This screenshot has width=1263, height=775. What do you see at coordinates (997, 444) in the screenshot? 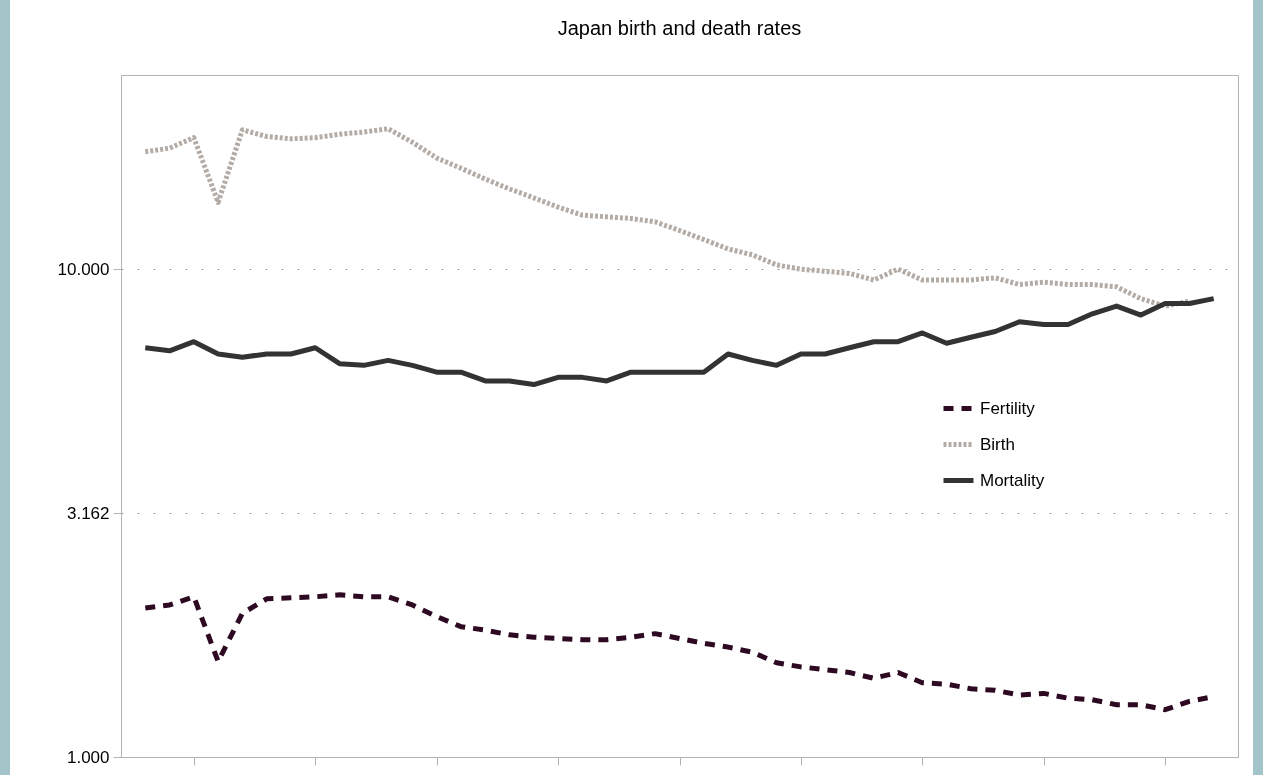
I see `legend-label: Birth` at bounding box center [997, 444].